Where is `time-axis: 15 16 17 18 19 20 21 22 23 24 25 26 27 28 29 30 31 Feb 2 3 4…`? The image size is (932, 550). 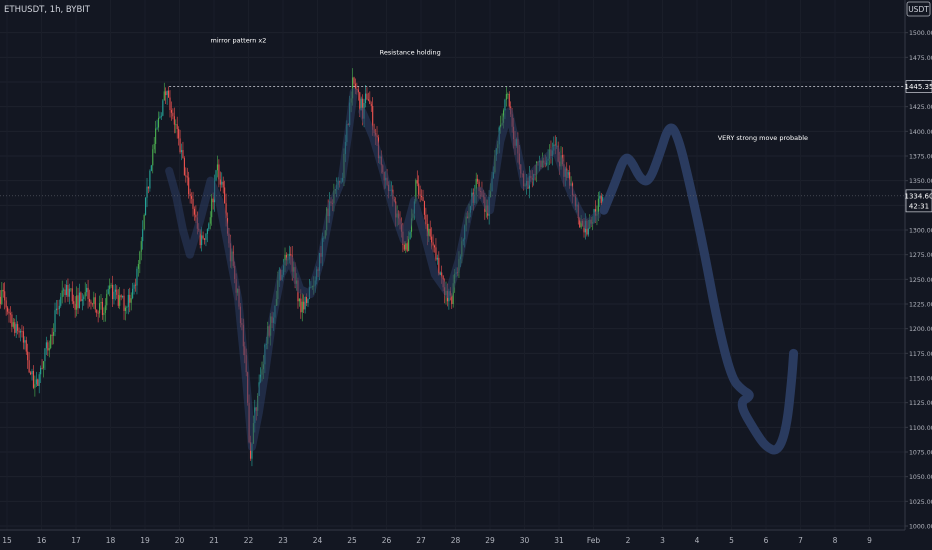 time-axis: 15 16 17 18 19 20 21 22 23 24 25 26 27 28 29 30 31 Feb 2 3 4… is located at coordinates (437, 540).